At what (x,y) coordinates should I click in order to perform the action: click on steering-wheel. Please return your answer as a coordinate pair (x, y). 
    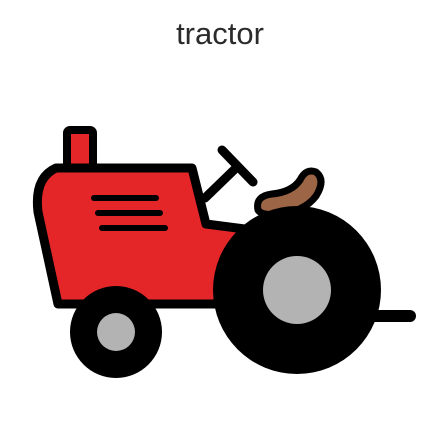
    Looking at the image, I should click on (237, 166).